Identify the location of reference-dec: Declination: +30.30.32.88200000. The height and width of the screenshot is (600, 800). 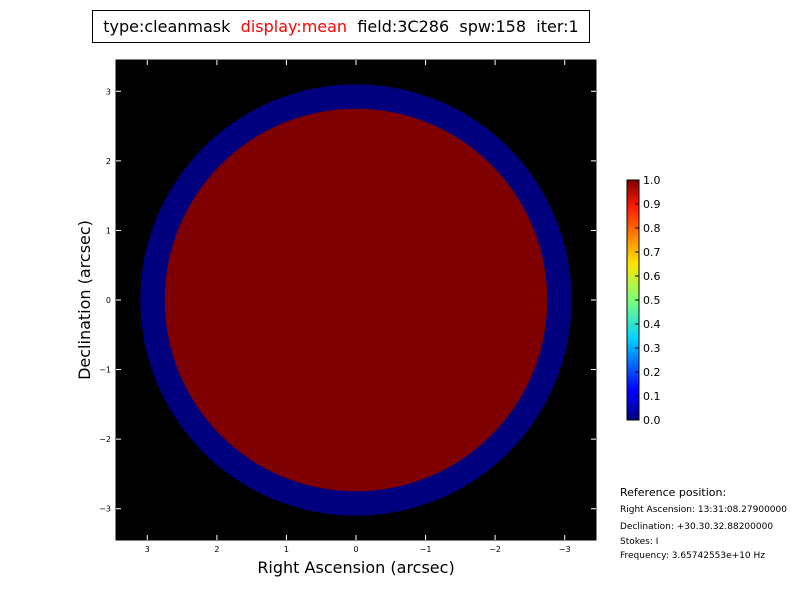
(697, 527).